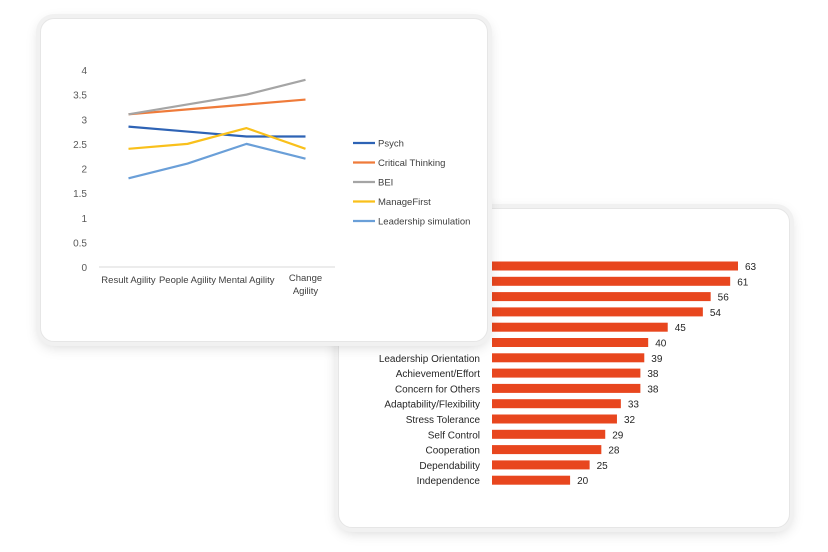  Describe the element at coordinates (128, 280) in the screenshot. I see `x-tick-label: Result Agility` at that location.